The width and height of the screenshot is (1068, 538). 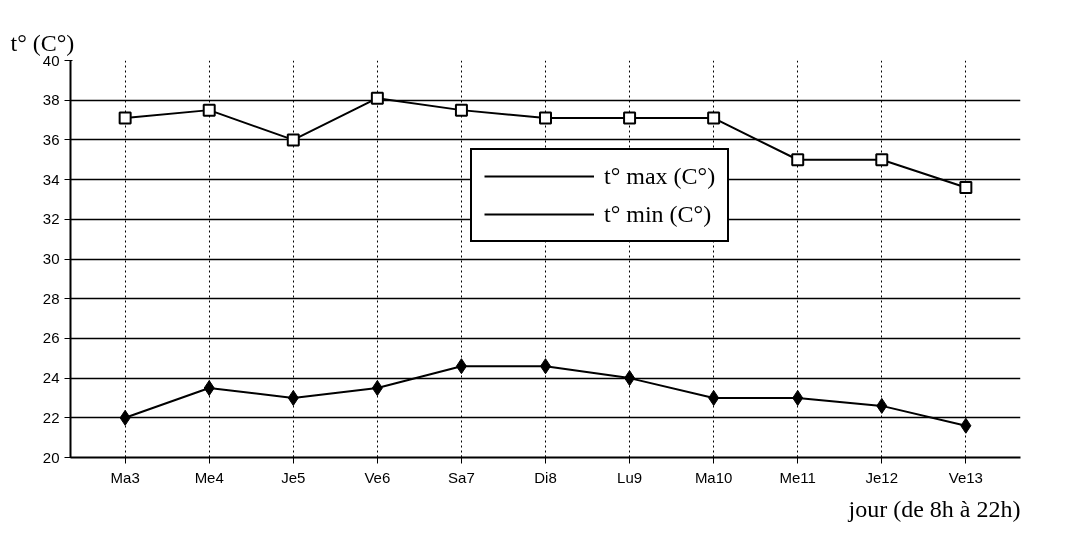 What do you see at coordinates (51, 298) in the screenshot?
I see `y-tick-label: 28` at bounding box center [51, 298].